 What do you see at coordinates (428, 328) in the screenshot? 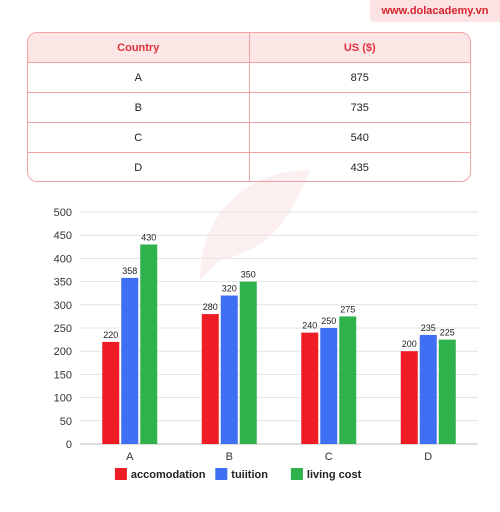
I see `data-label: 235` at bounding box center [428, 328].